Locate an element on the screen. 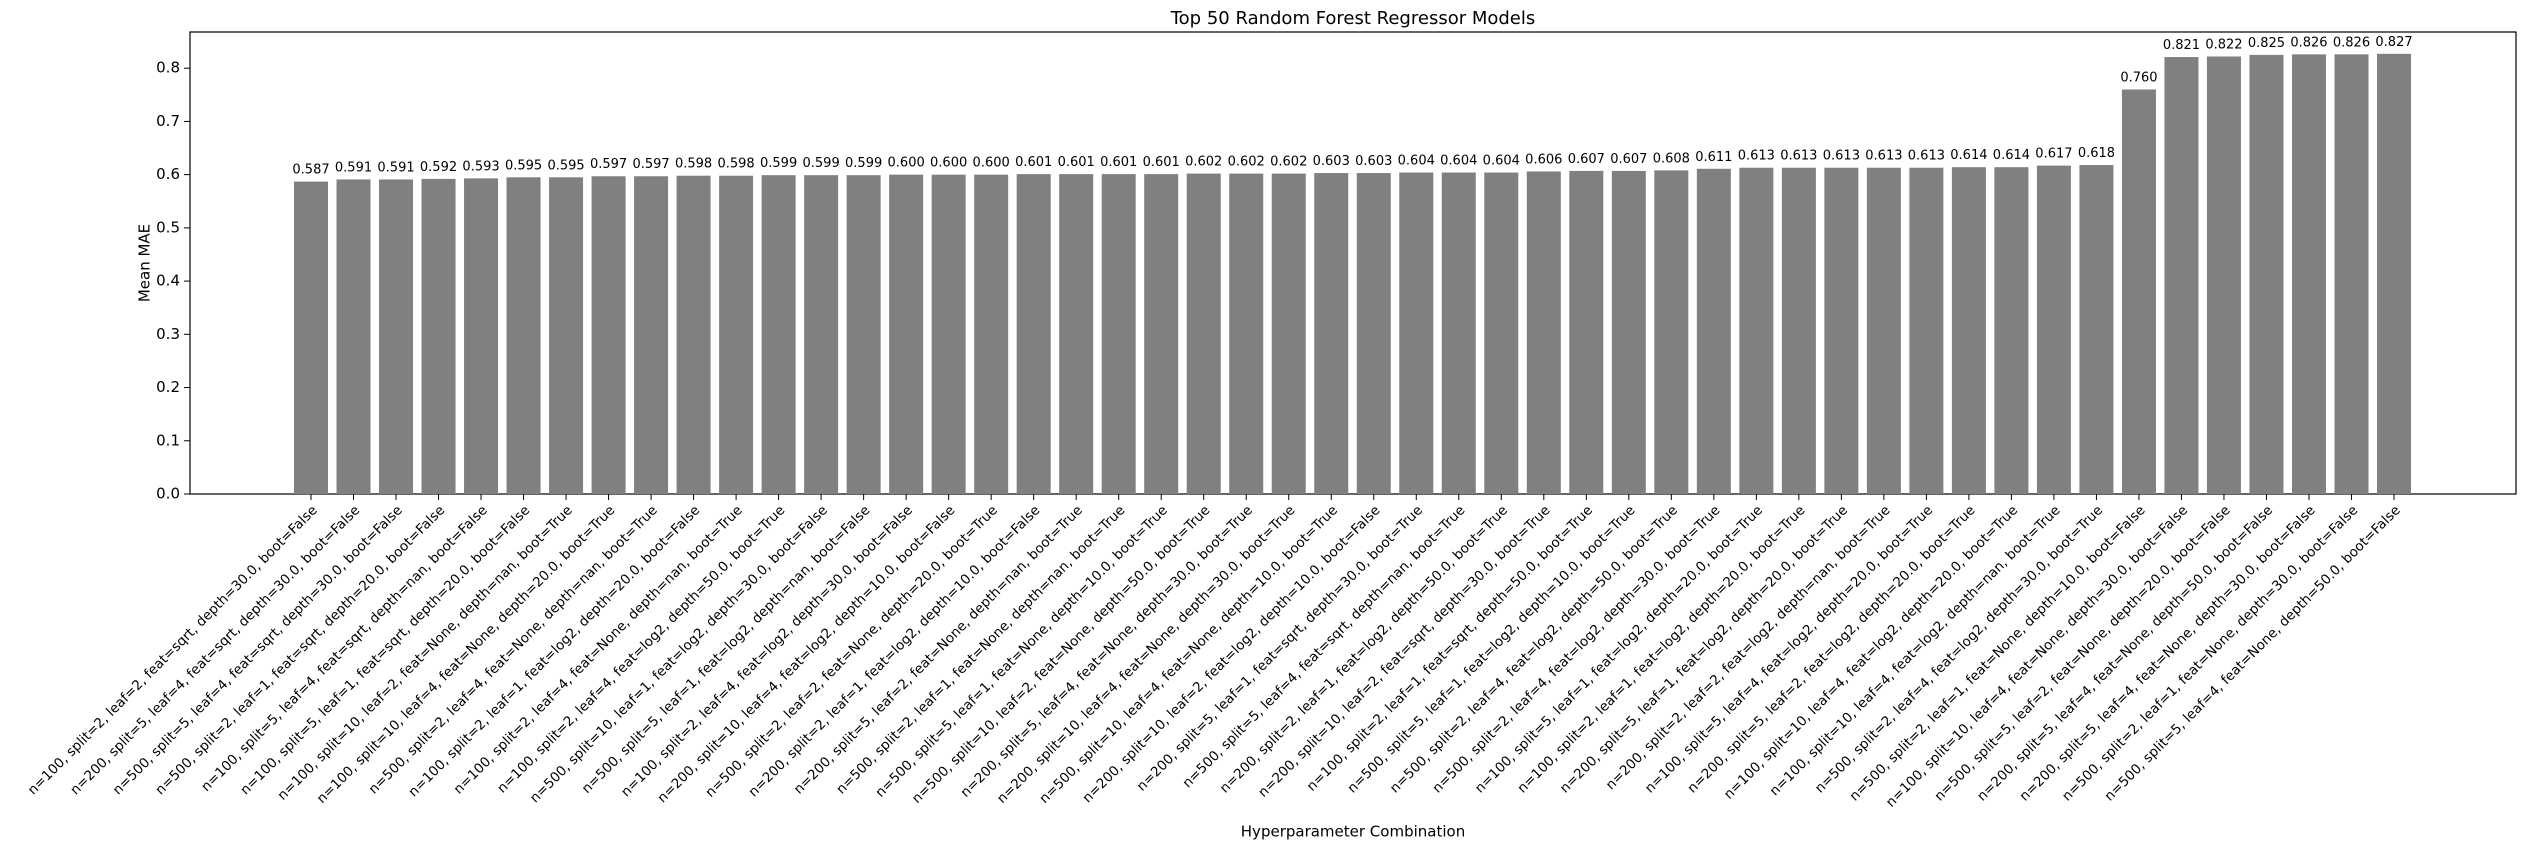 The height and width of the screenshot is (848, 2524). y-tick-label: 0.0 is located at coordinates (168, 494).